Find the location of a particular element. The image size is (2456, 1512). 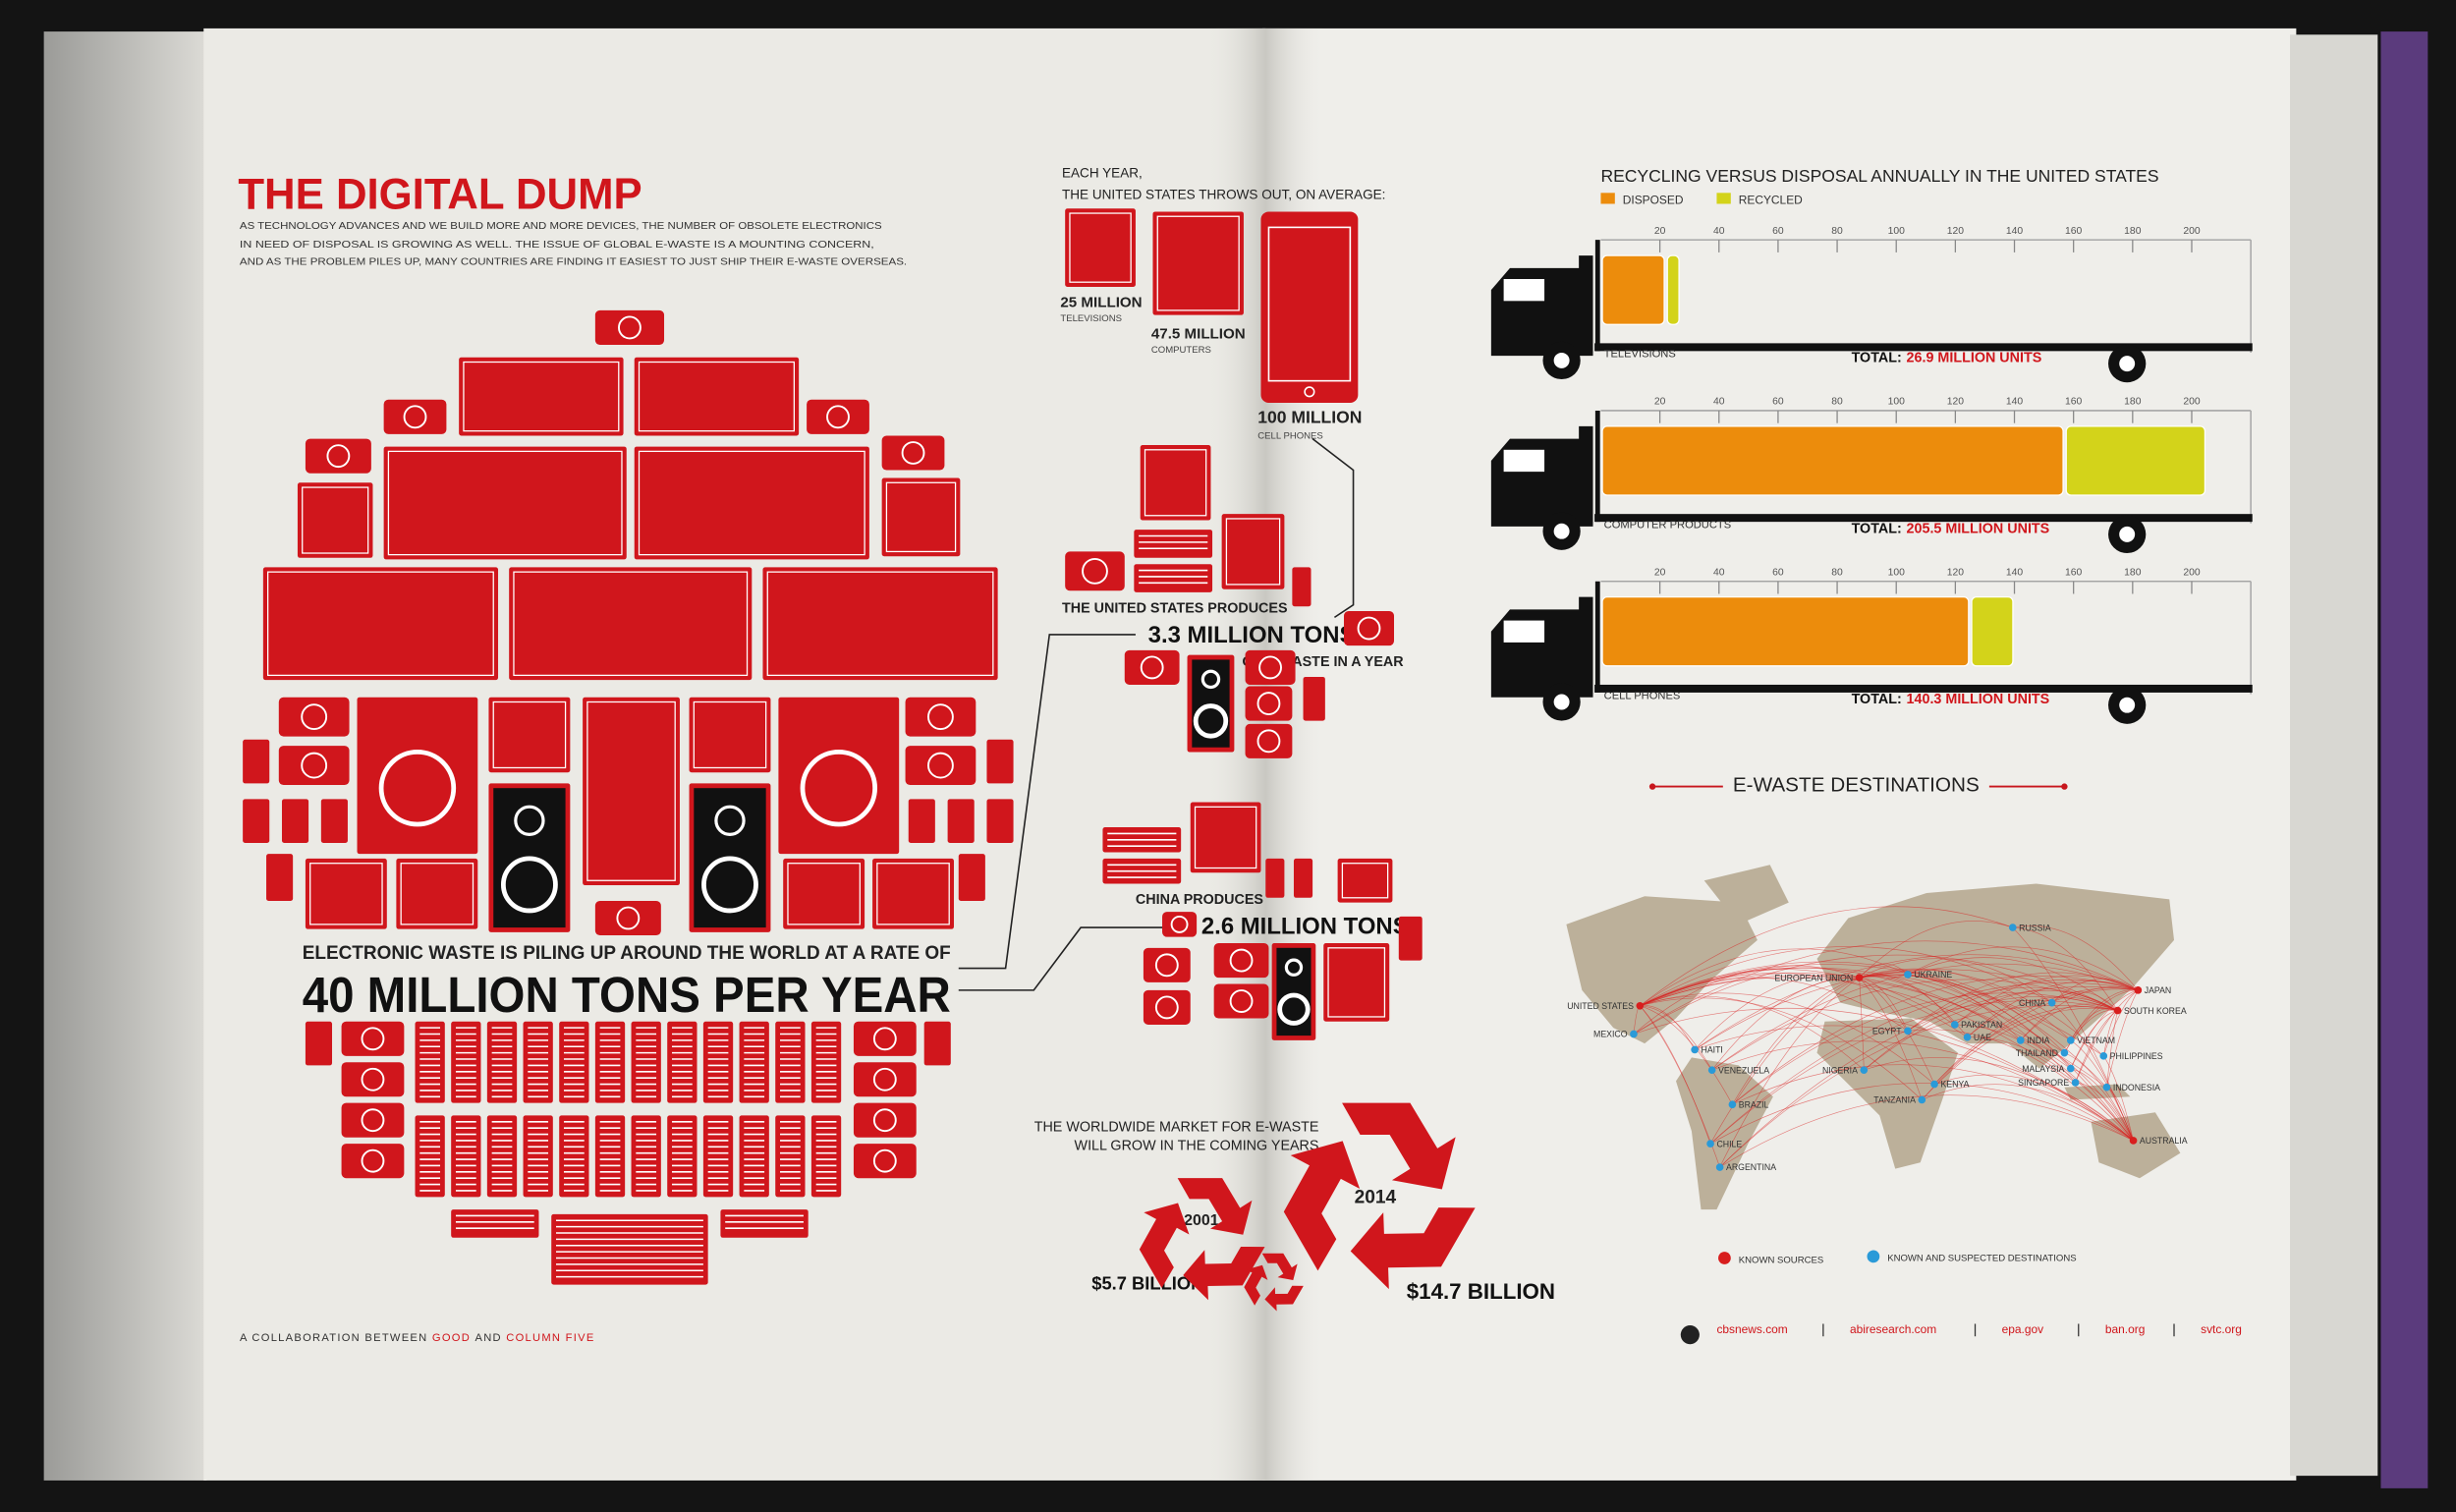

device-drum is located at coordinates (839, 788).